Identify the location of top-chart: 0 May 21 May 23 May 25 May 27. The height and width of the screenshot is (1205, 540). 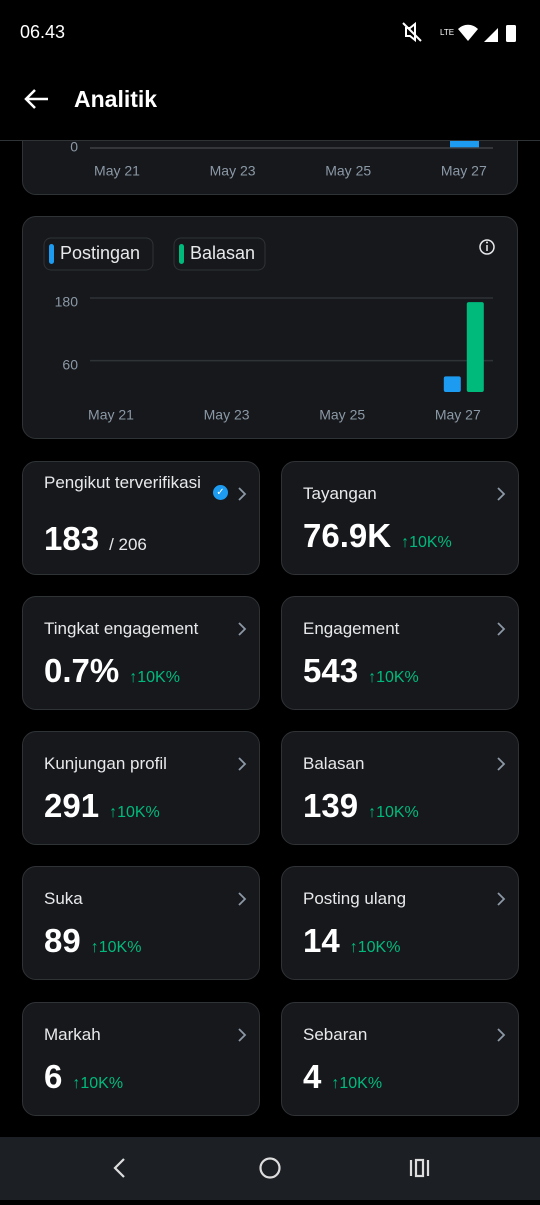
(281, 158).